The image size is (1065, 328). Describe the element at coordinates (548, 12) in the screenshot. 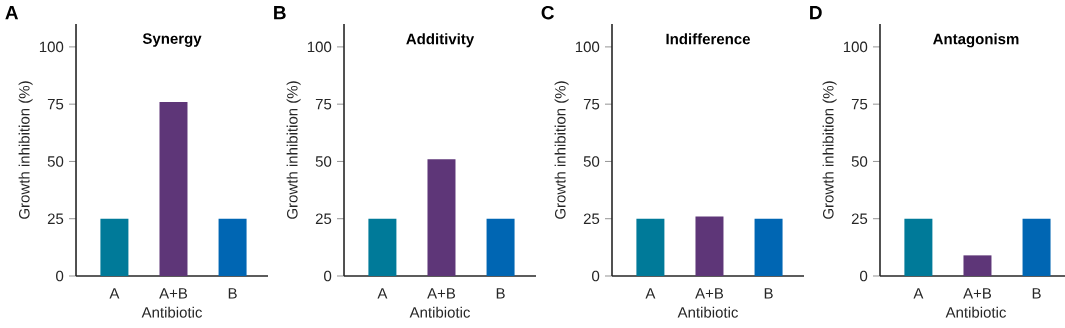

I see `text: C` at that location.